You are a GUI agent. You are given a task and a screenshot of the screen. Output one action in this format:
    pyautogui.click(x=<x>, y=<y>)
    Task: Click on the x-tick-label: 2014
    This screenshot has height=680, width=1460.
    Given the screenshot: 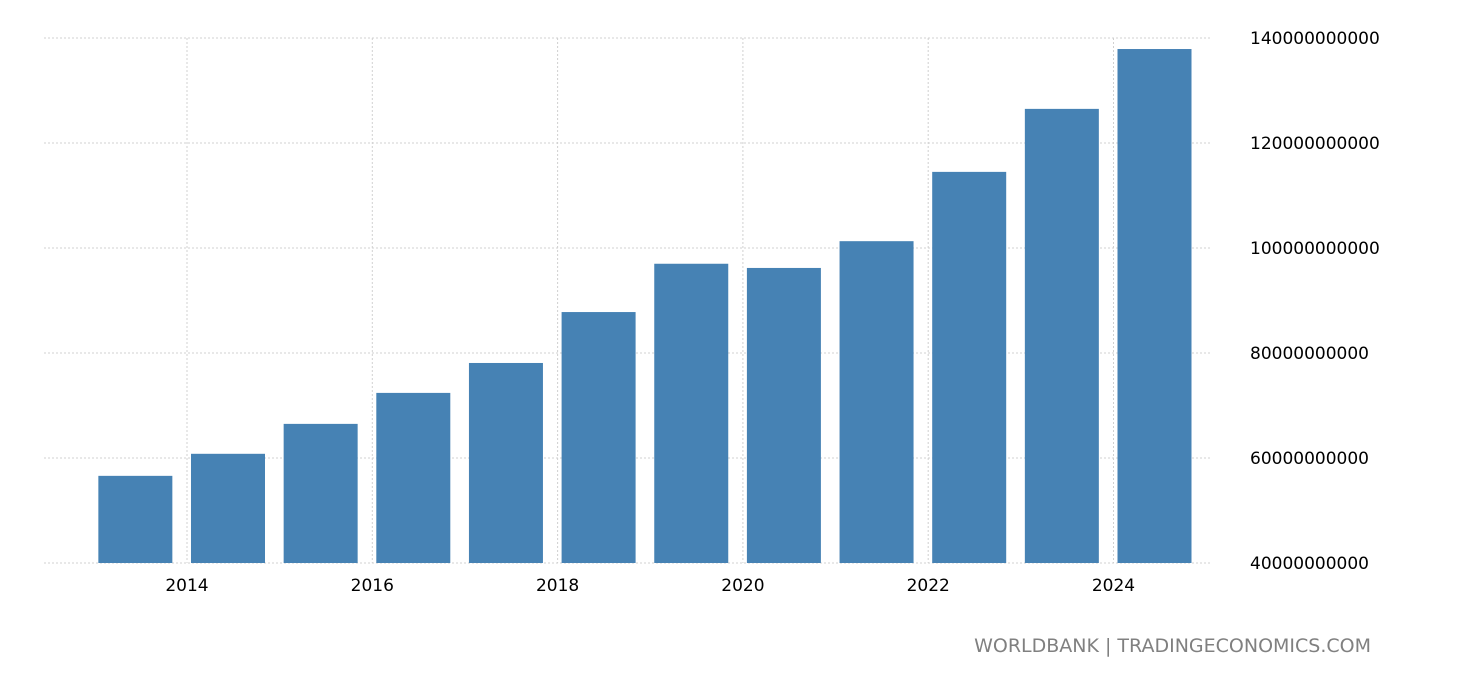 What is the action you would take?
    pyautogui.click(x=186, y=586)
    